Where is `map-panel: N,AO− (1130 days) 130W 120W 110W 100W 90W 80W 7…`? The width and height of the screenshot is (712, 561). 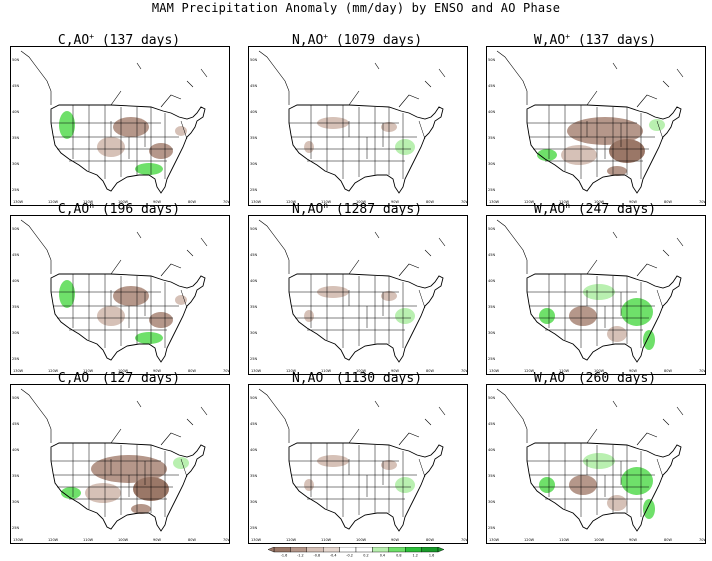 map-panel: N,AO− (1130 days) 130W 120W 110W 100W 90W 80W 7… is located at coordinates (357, 457).